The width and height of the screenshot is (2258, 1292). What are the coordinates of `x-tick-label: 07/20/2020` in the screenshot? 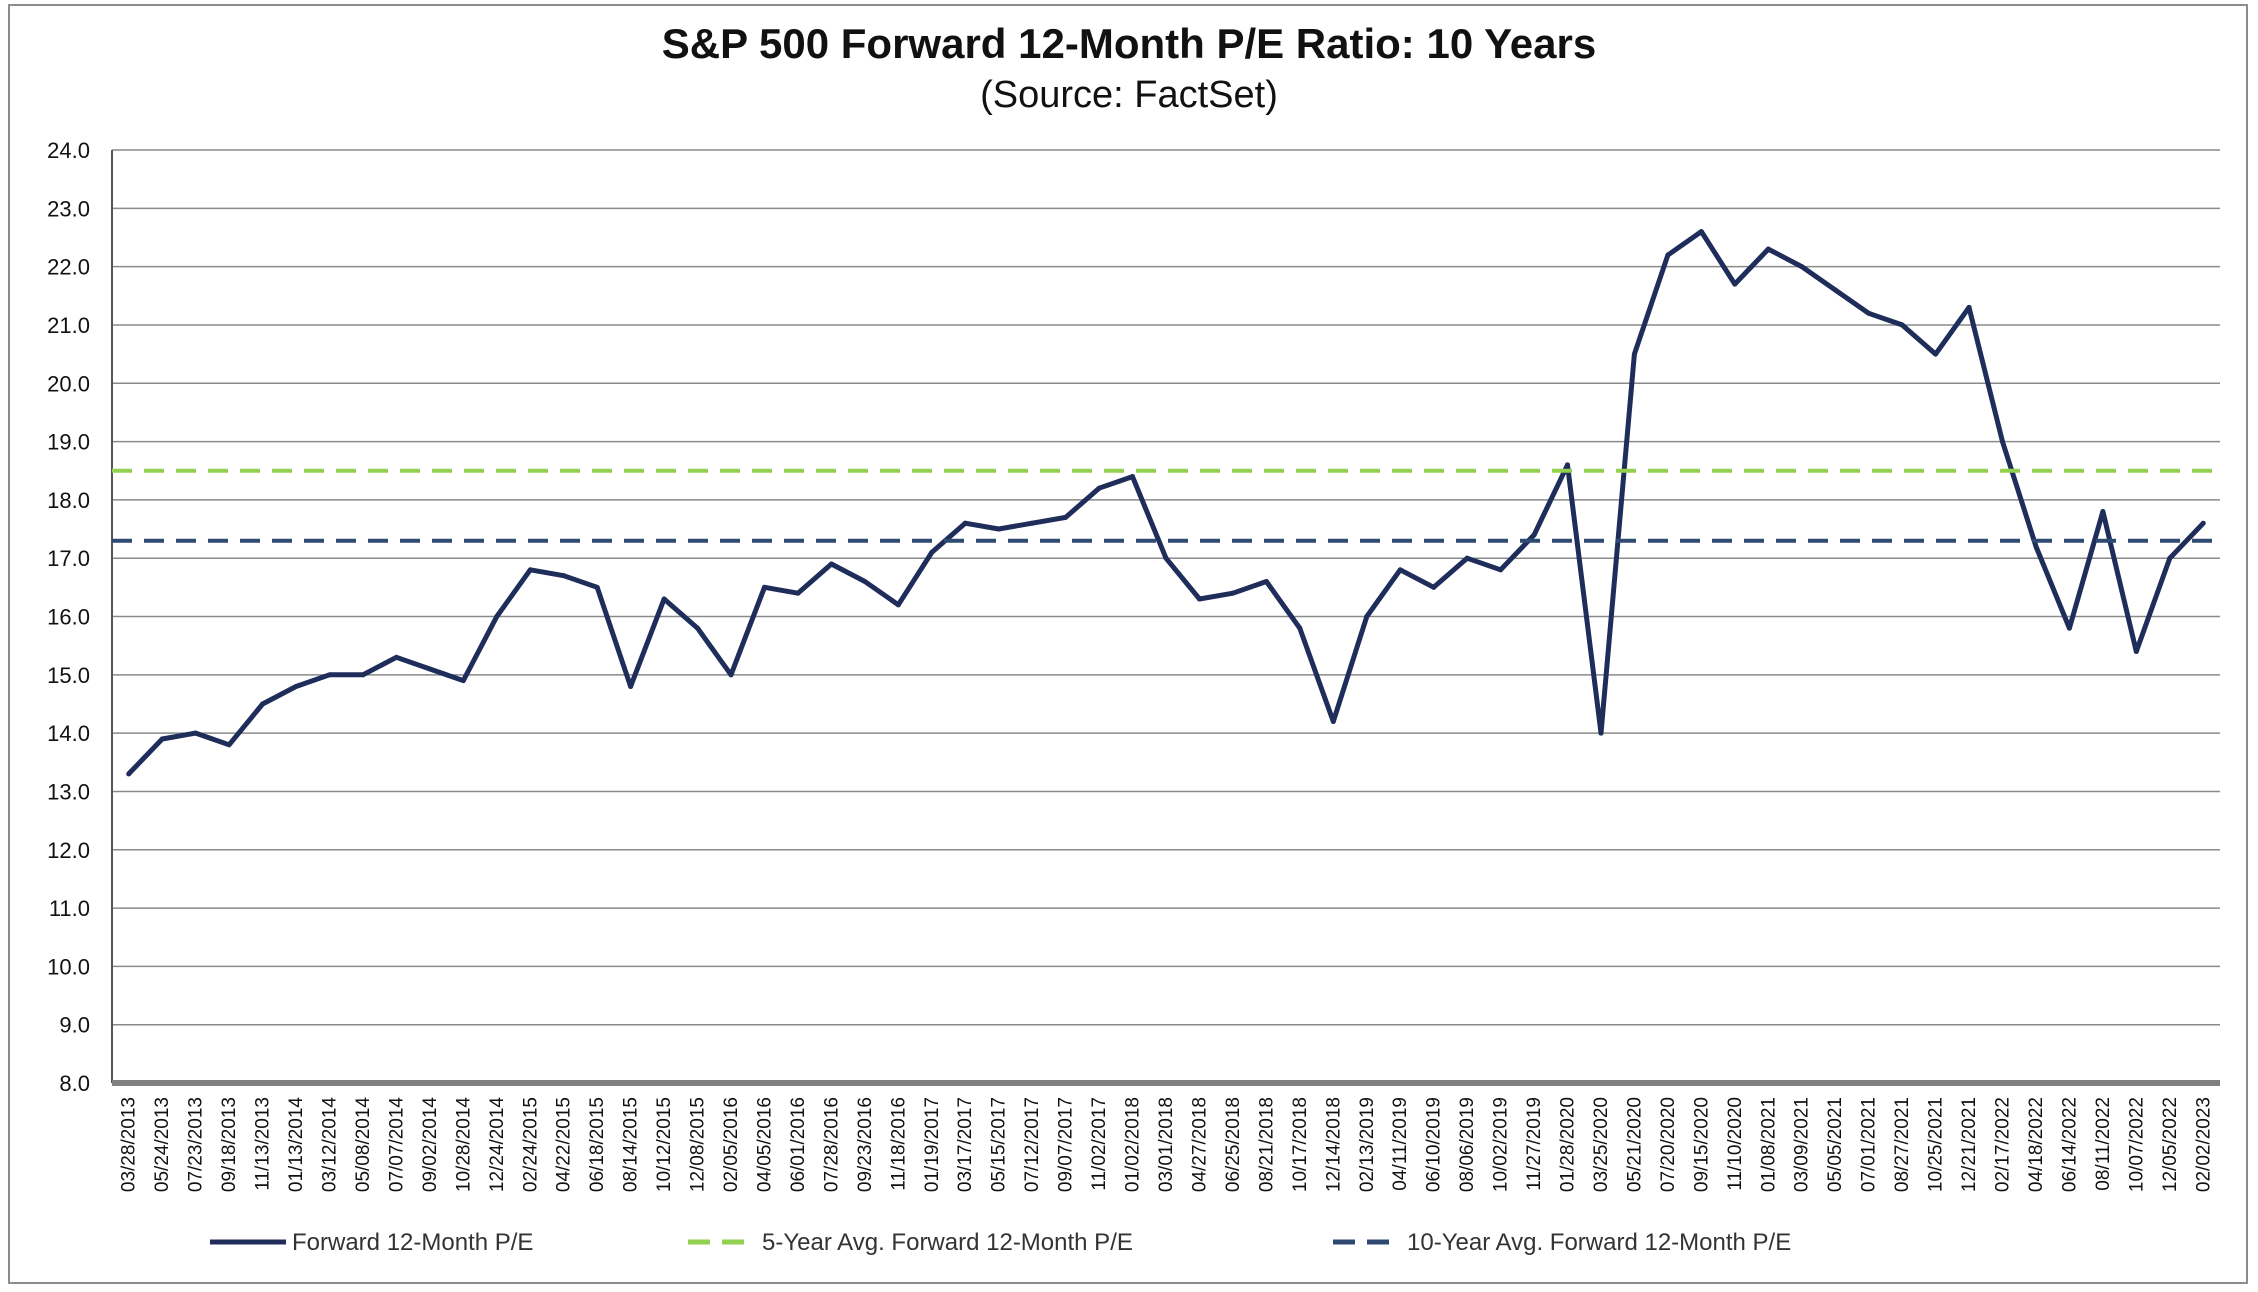 It's located at (1668, 1144).